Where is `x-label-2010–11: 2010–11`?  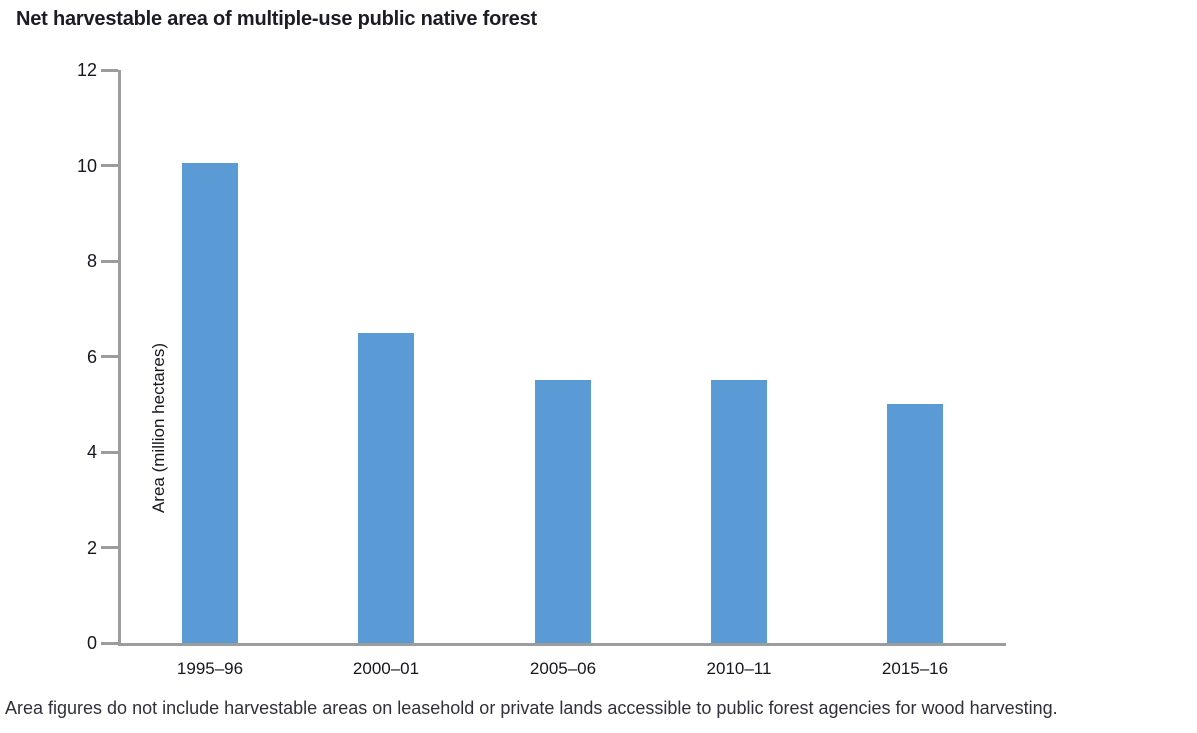
x-label-2010–11: 2010–11 is located at coordinates (739, 668).